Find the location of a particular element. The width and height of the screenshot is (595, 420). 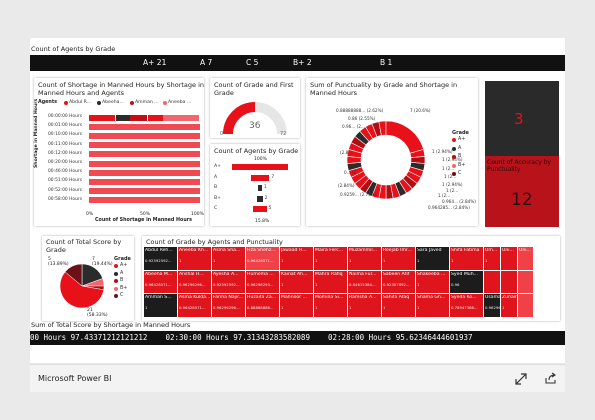

grade-ticker: A+ 21 A 7 C 5 B+ 2 B 1 is located at coordinates (297, 63).